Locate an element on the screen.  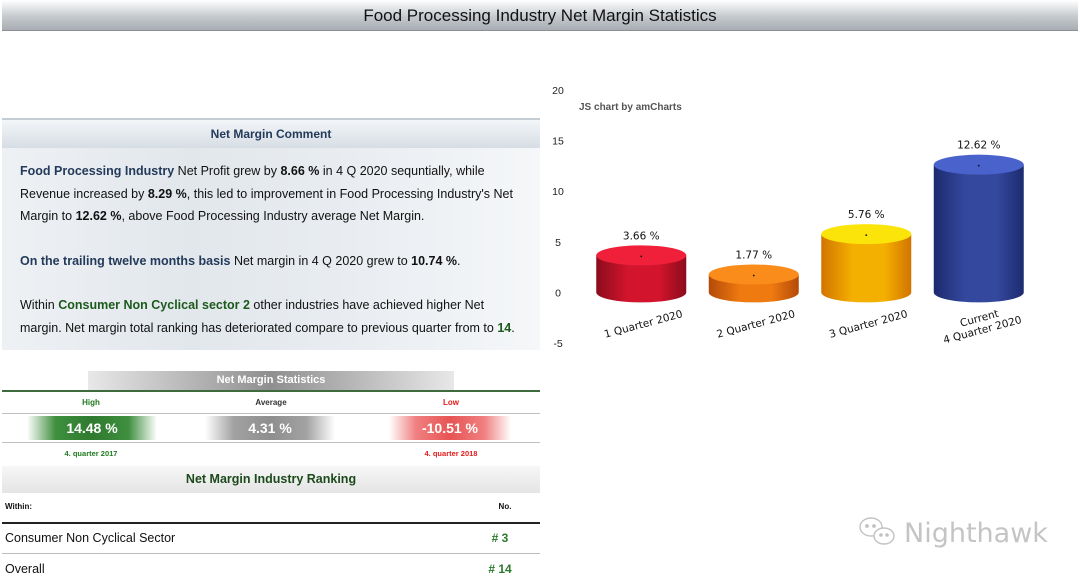
stat-low-value: -10.51 % is located at coordinates (450, 428).